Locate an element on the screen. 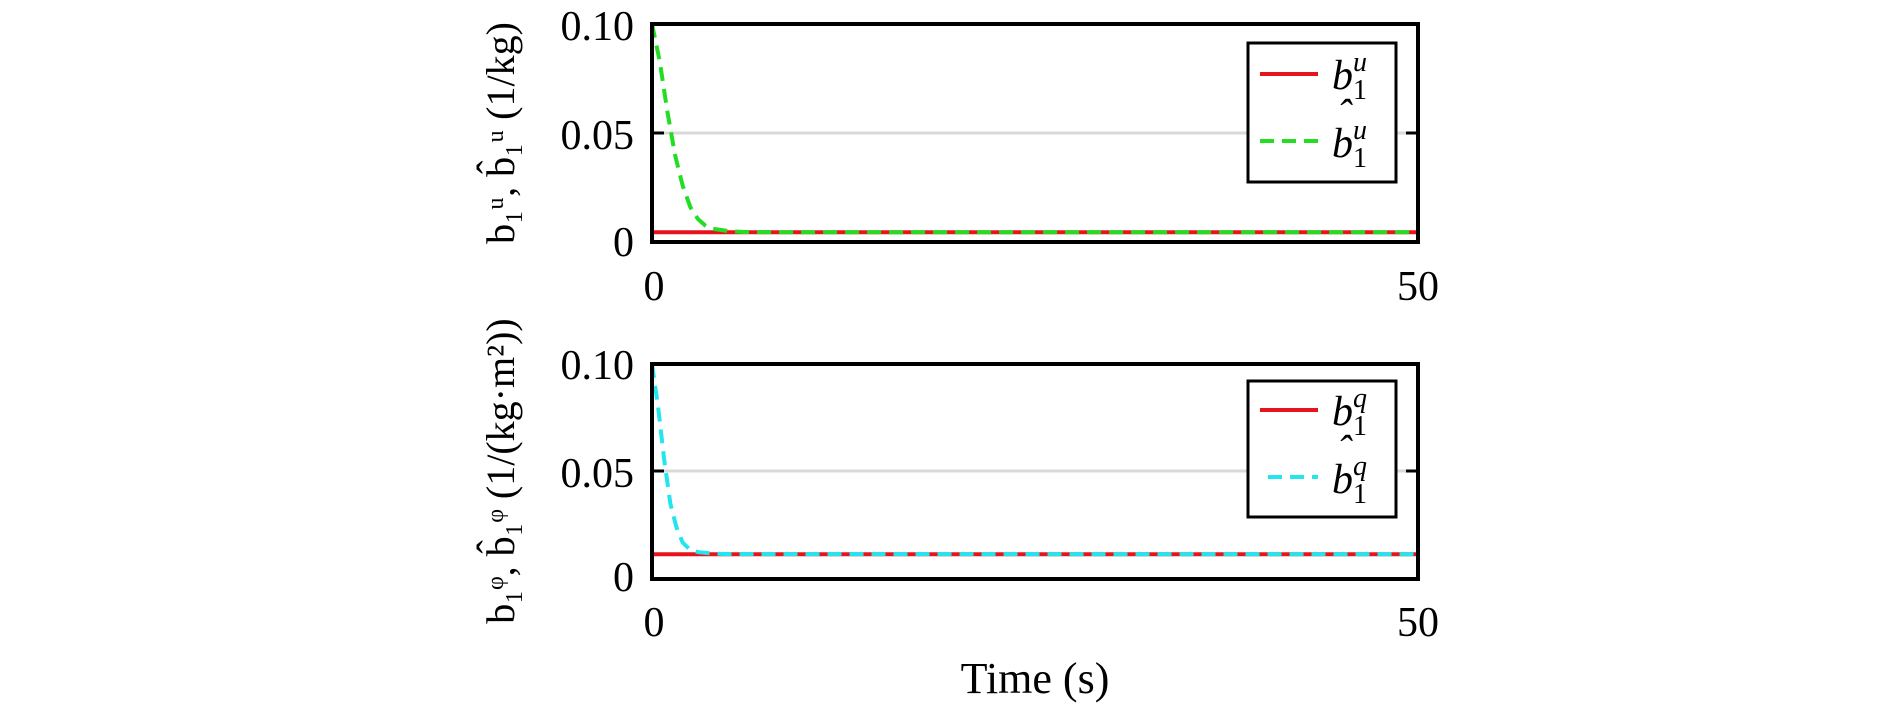  bottom-legend-box is located at coordinates (1322, 449).